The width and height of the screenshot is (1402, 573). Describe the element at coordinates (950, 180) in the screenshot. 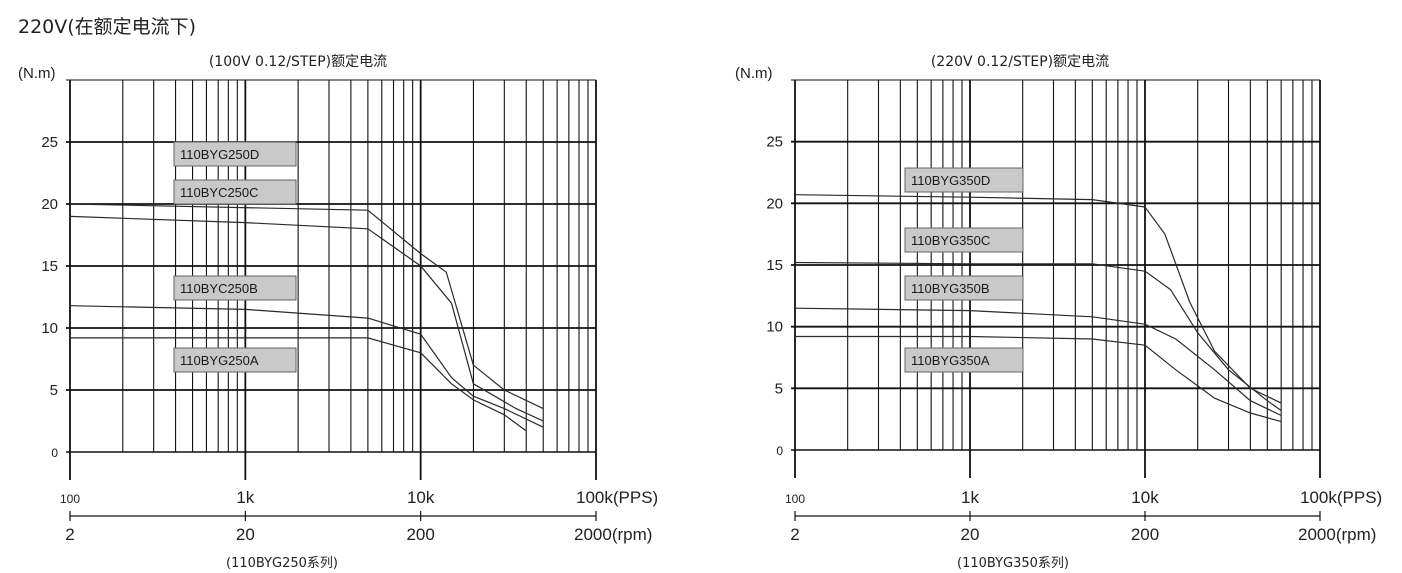

I see `legend-label: 110BYG350D` at that location.